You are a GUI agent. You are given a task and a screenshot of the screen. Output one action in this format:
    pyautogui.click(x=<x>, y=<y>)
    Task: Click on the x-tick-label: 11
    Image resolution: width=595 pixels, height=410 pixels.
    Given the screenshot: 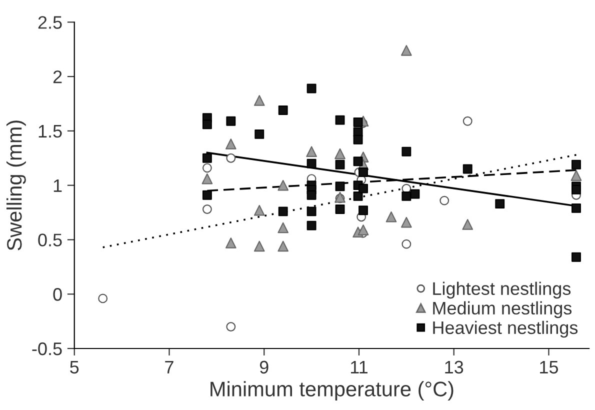 What is the action you would take?
    pyautogui.click(x=359, y=367)
    